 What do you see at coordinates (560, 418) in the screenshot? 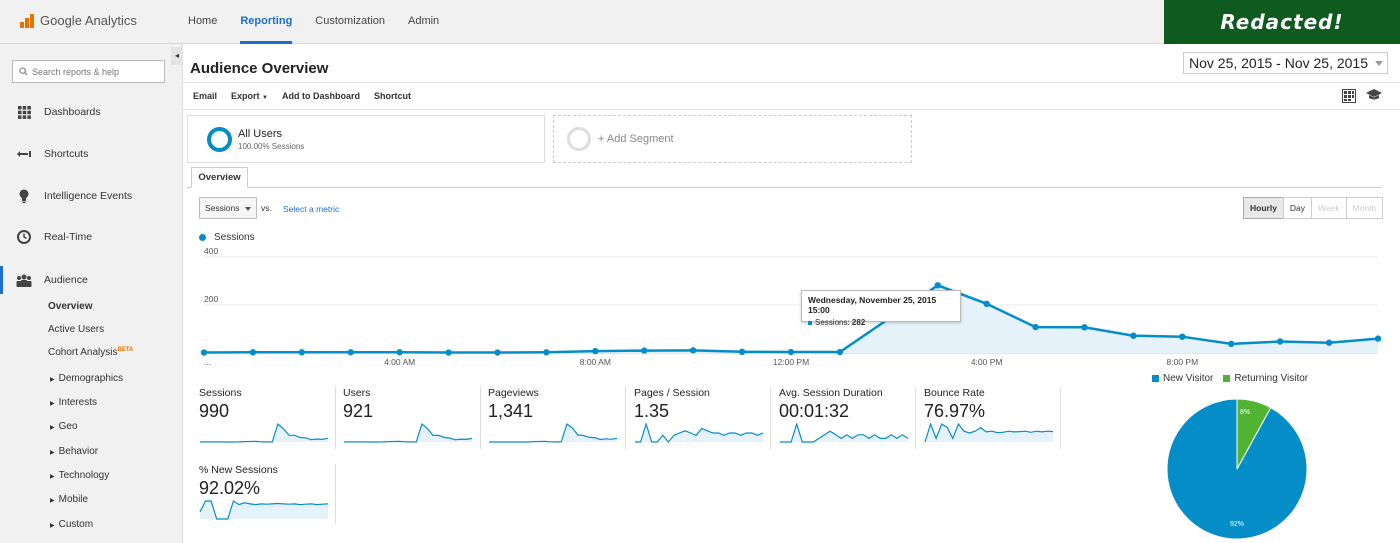
I see `metric-pageviews: Pageviews 1,341` at bounding box center [560, 418].